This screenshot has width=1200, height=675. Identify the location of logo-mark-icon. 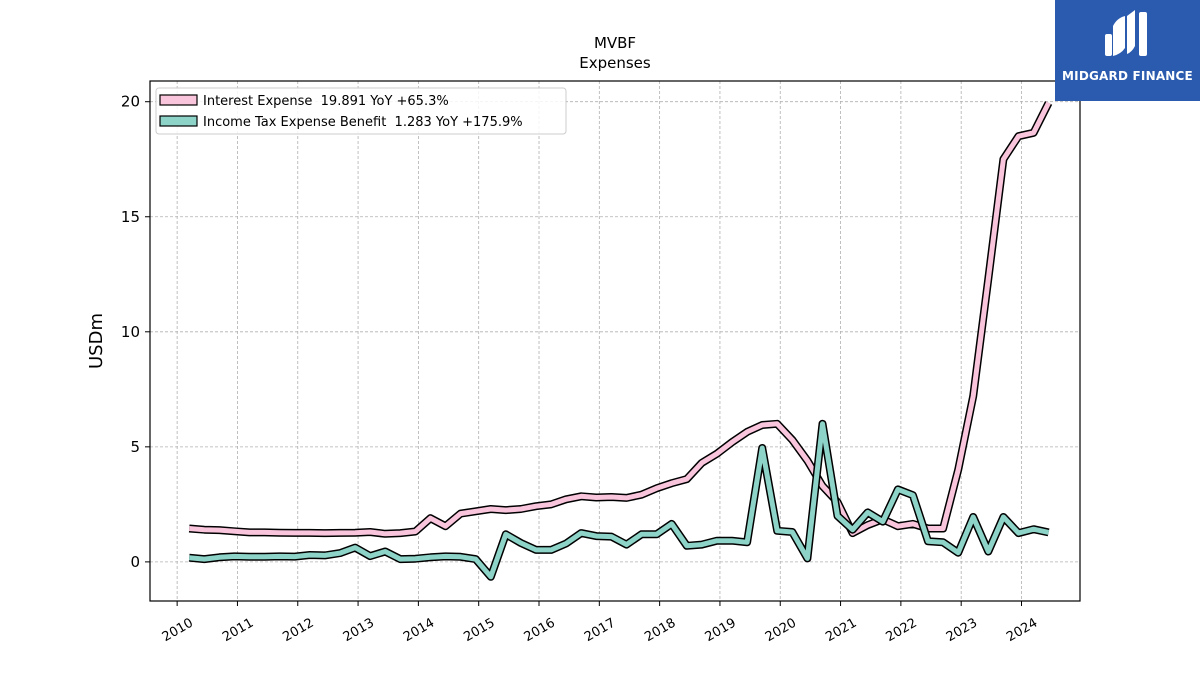
(1126, 33).